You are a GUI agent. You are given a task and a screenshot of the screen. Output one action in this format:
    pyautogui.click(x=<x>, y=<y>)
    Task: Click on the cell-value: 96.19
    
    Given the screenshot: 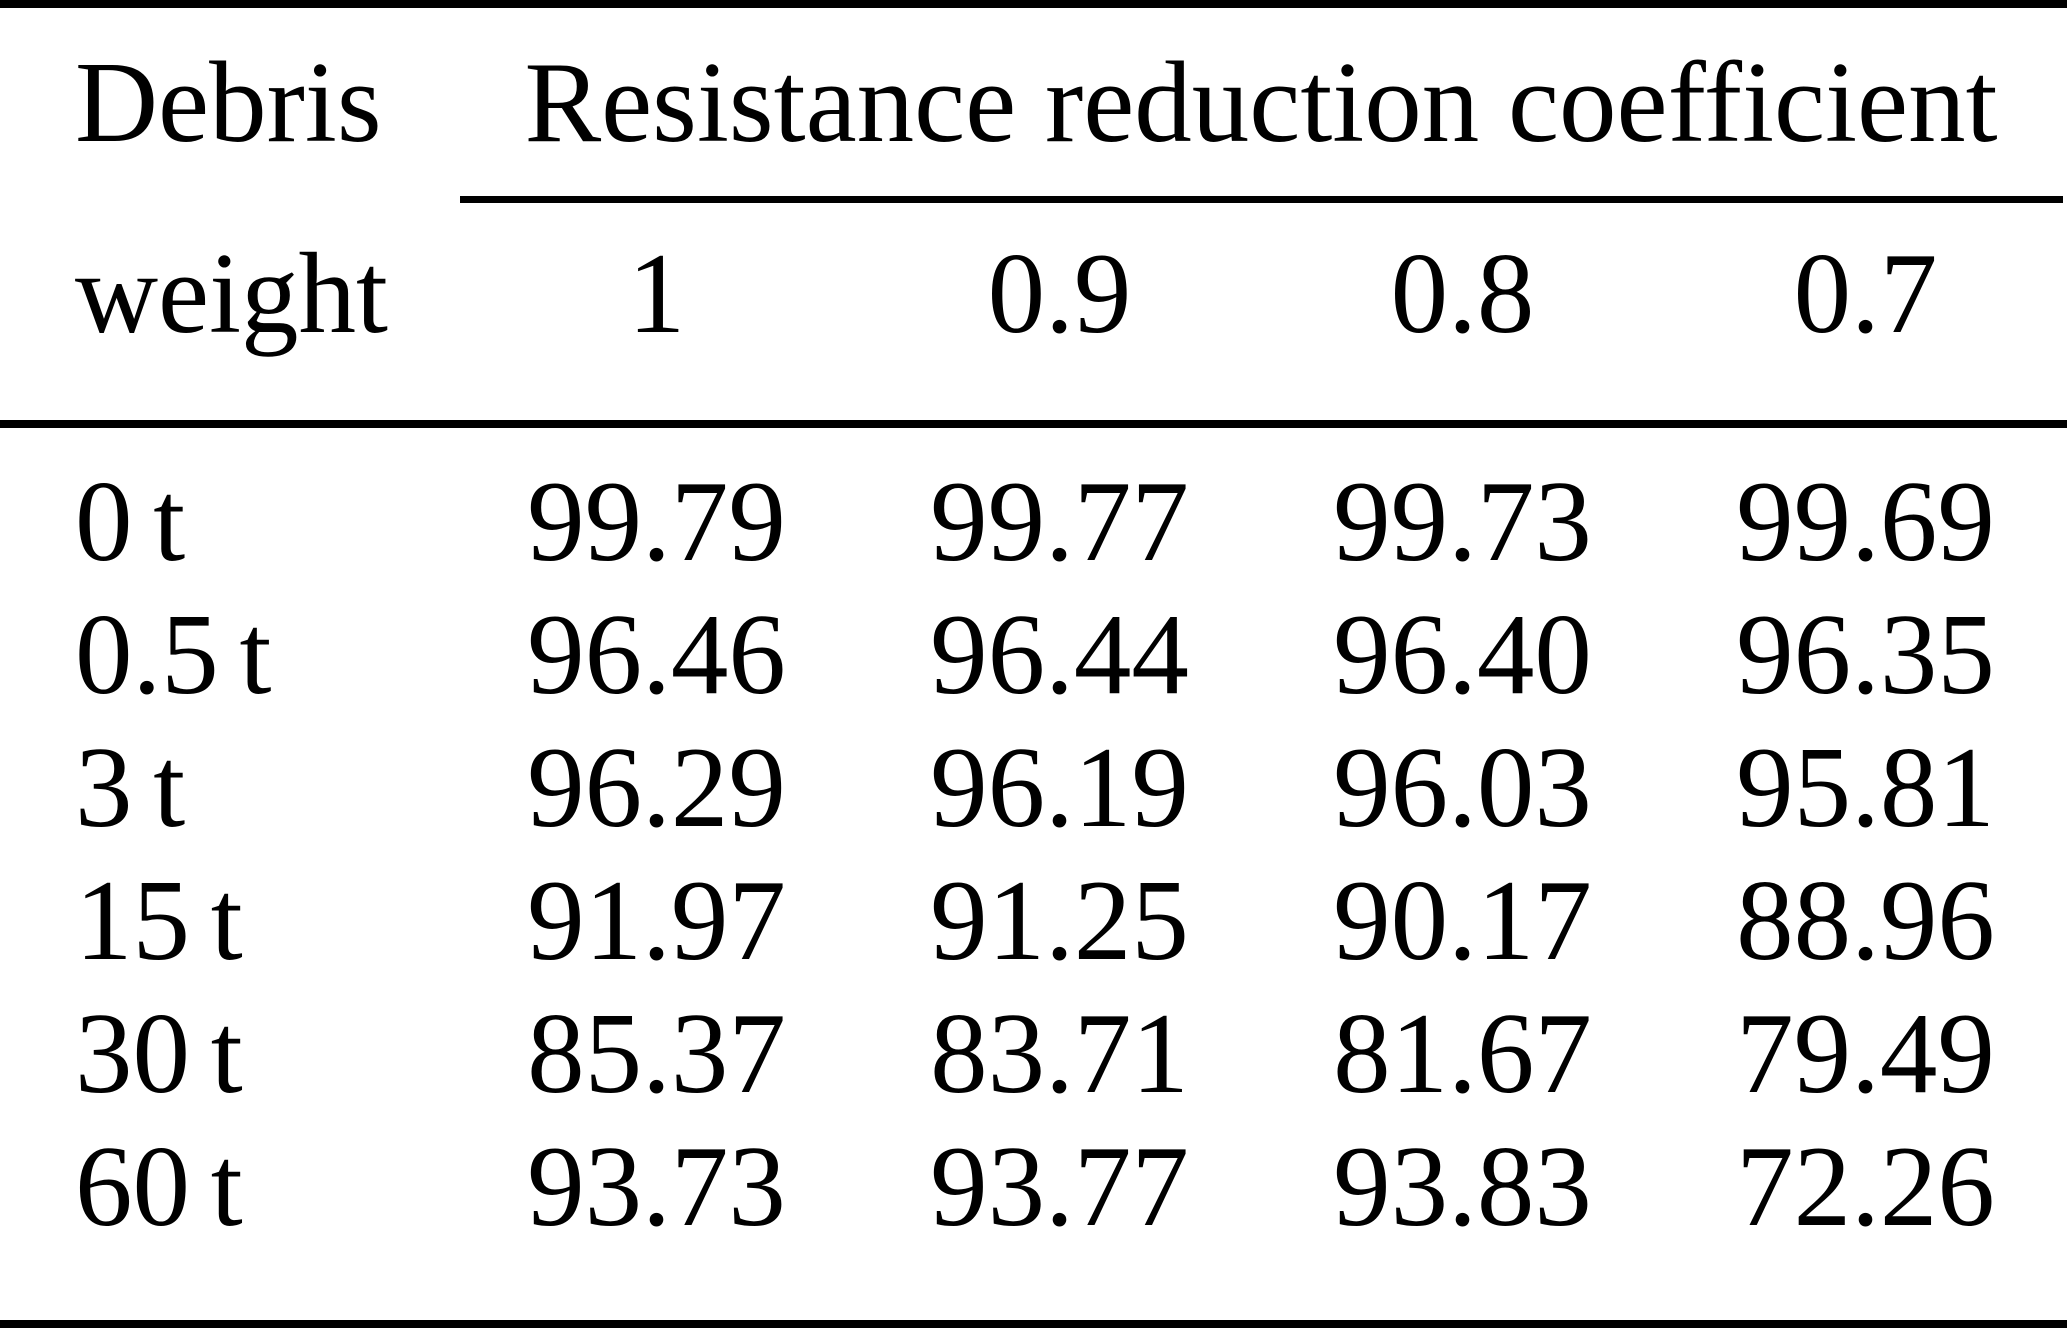 What is the action you would take?
    pyautogui.click(x=1059, y=787)
    